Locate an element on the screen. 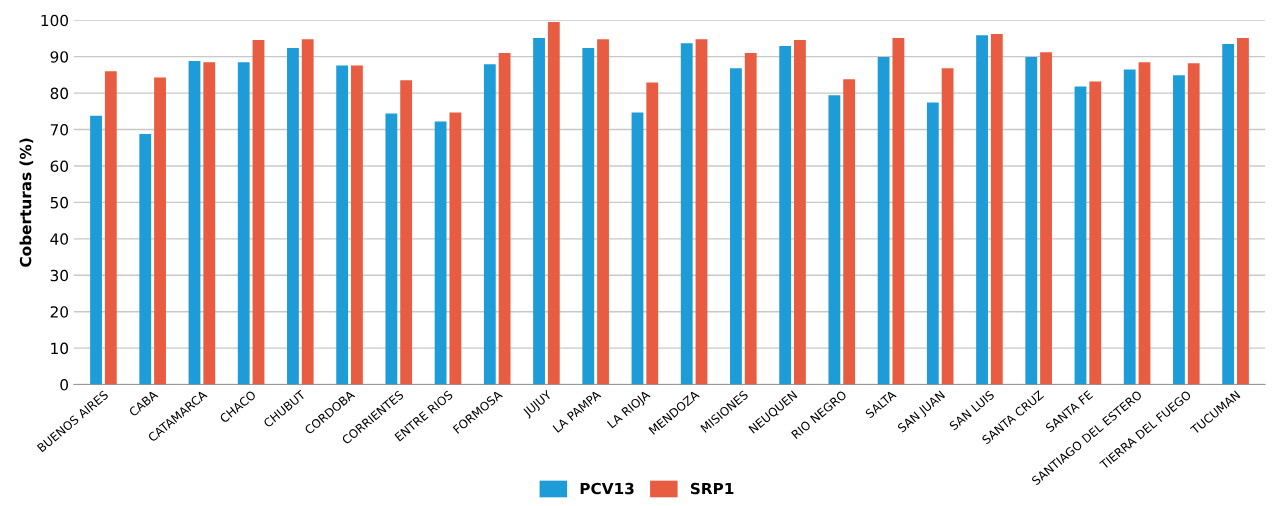 The height and width of the screenshot is (506, 1274). y-tick-label: 70 is located at coordinates (59, 130).